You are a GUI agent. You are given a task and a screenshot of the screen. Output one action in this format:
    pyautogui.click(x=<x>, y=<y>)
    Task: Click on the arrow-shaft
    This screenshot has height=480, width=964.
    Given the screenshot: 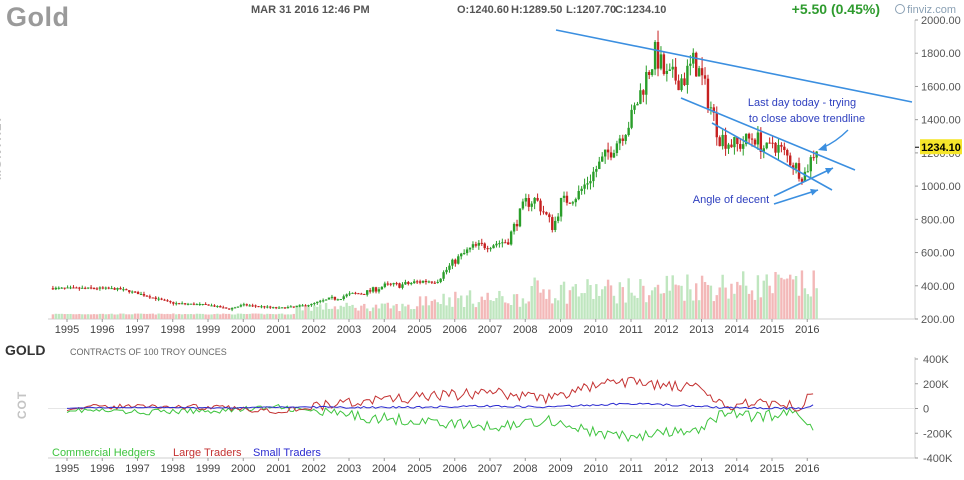 What is the action you would take?
    pyautogui.click(x=803, y=182)
    